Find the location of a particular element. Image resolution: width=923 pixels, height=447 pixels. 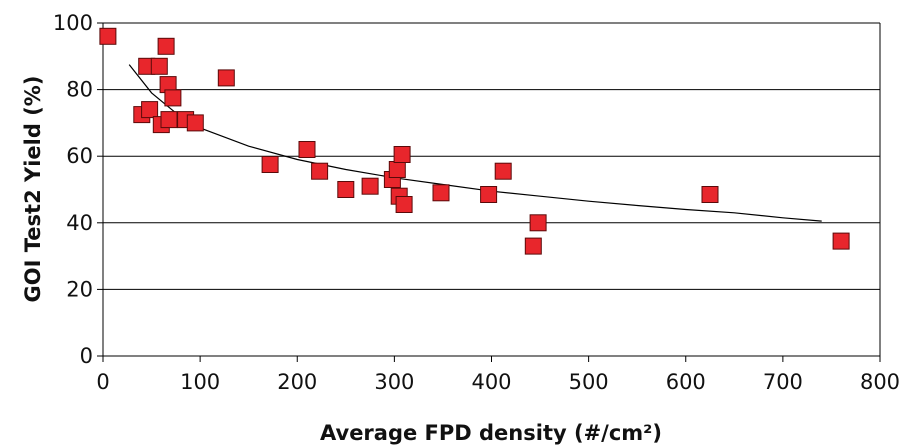

y-tick-label: 80 is located at coordinates (79, 90).